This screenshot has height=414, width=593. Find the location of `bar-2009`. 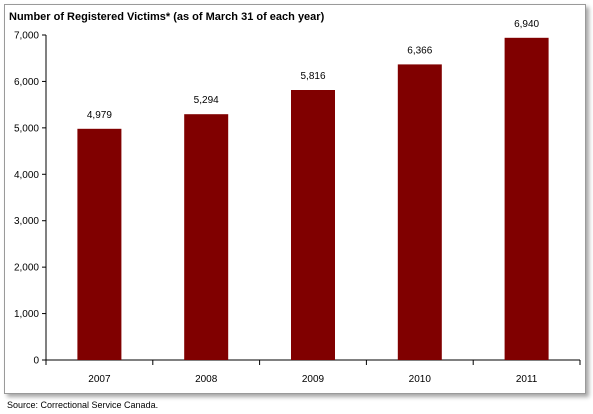

bar-2009 is located at coordinates (313, 225).